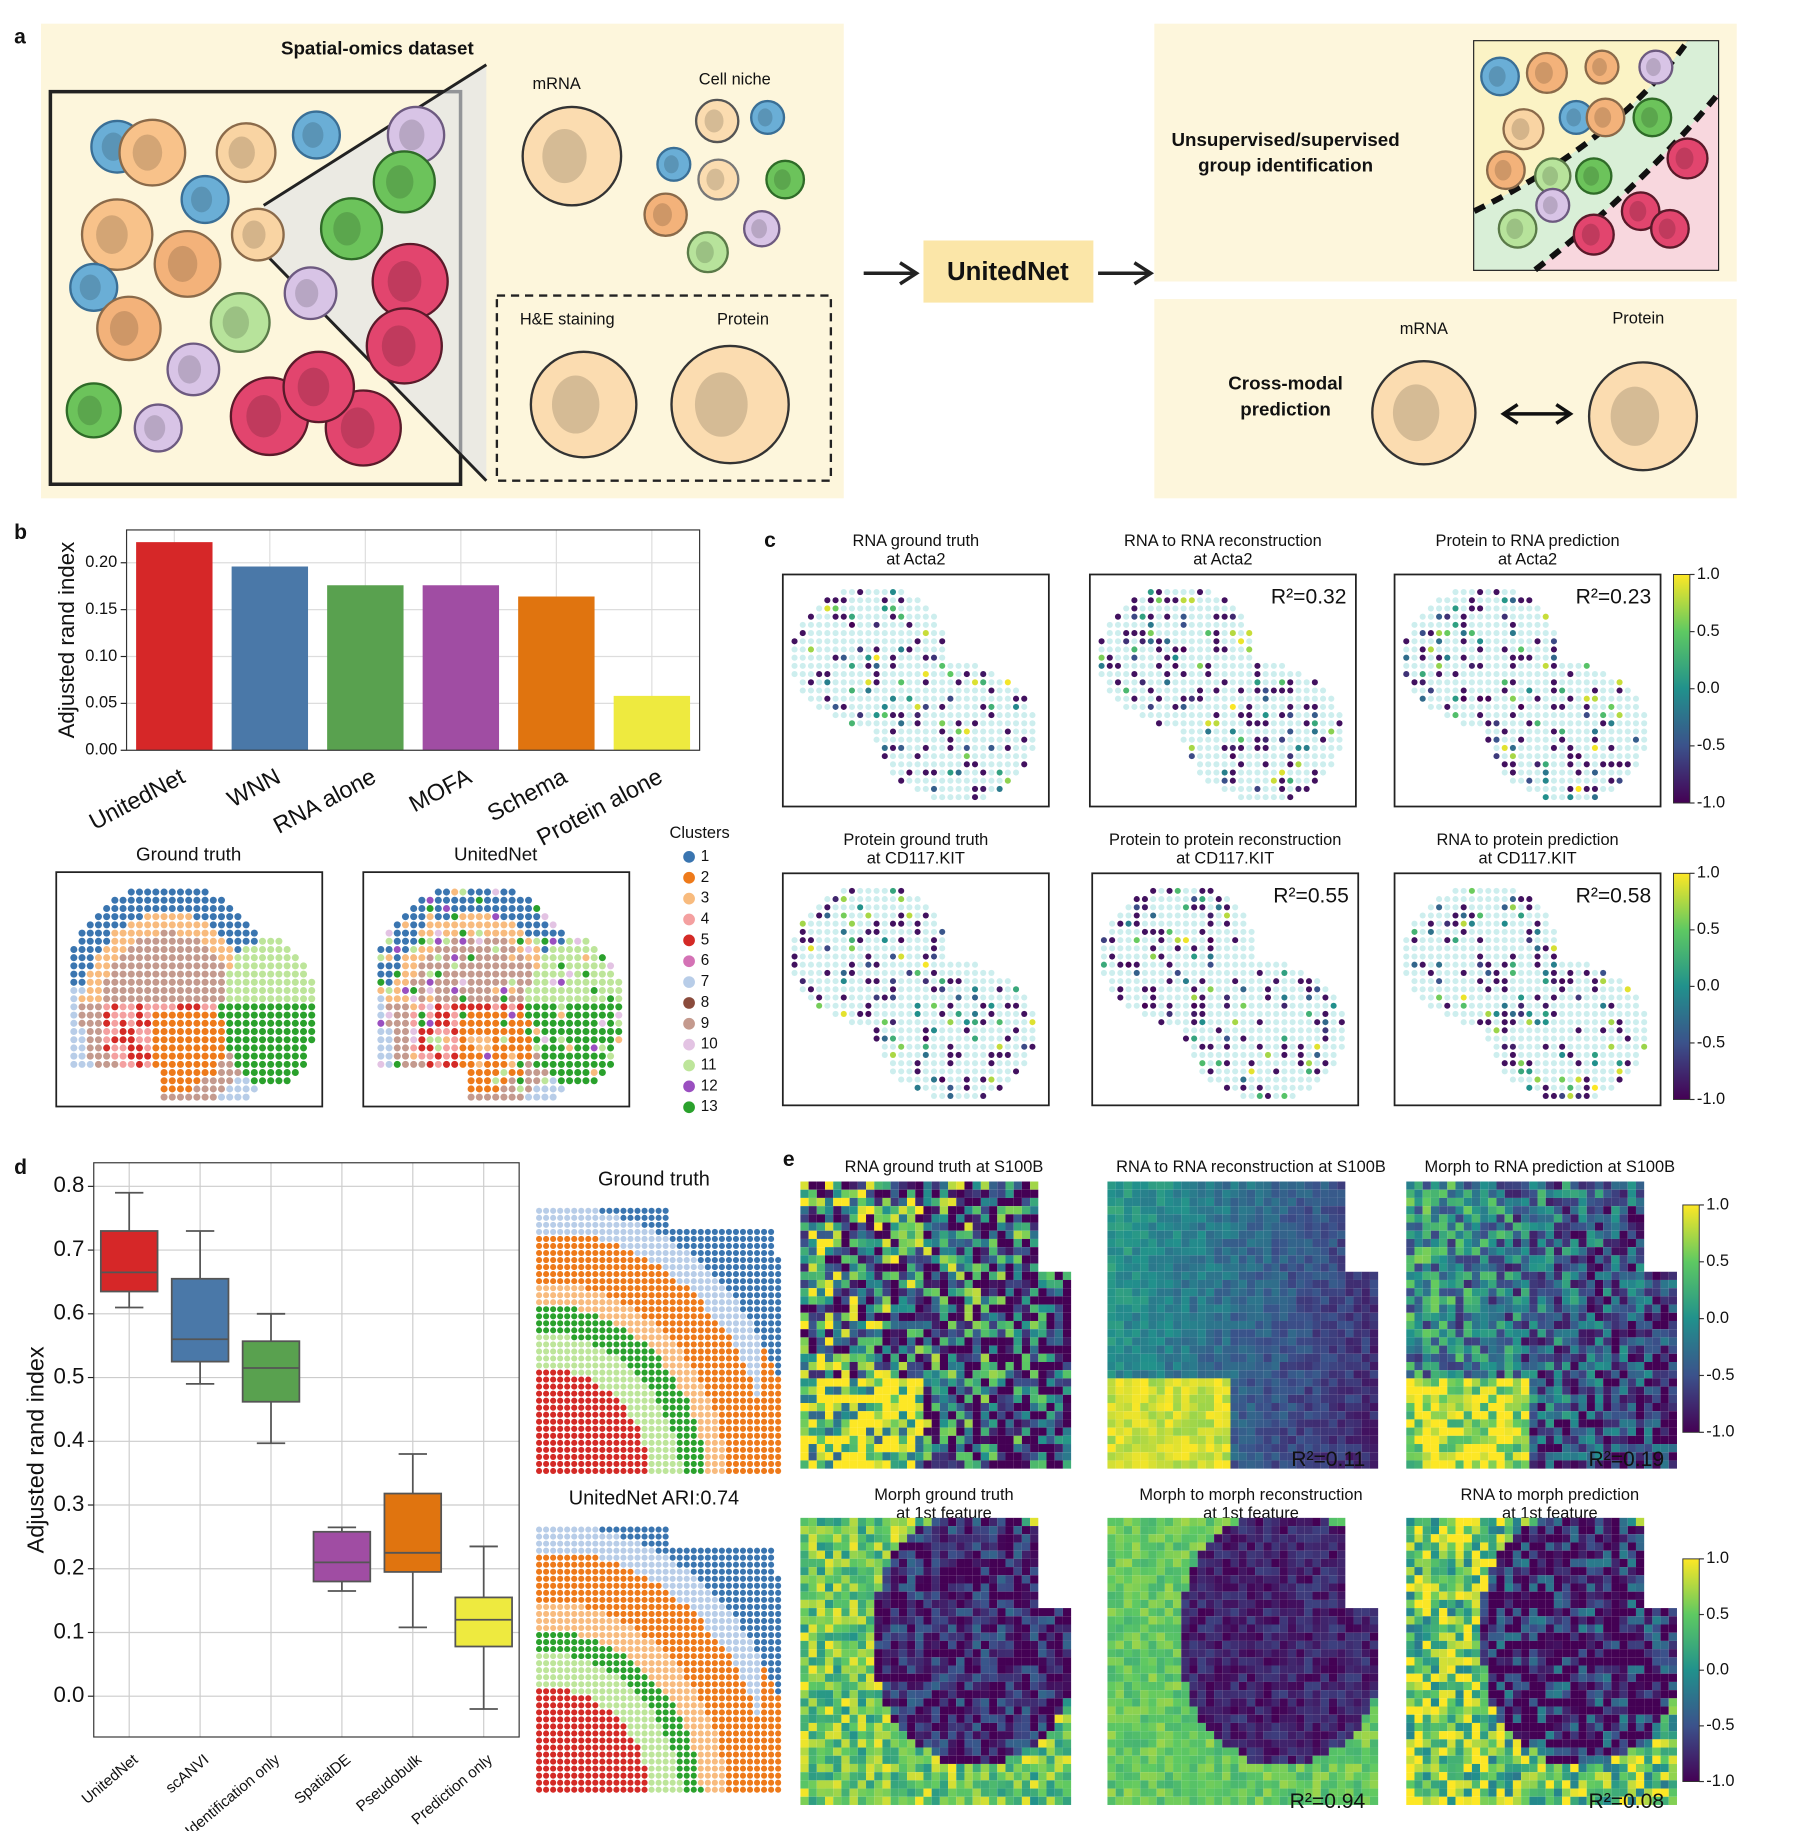  I want to click on legend-label: 5, so click(705, 939).